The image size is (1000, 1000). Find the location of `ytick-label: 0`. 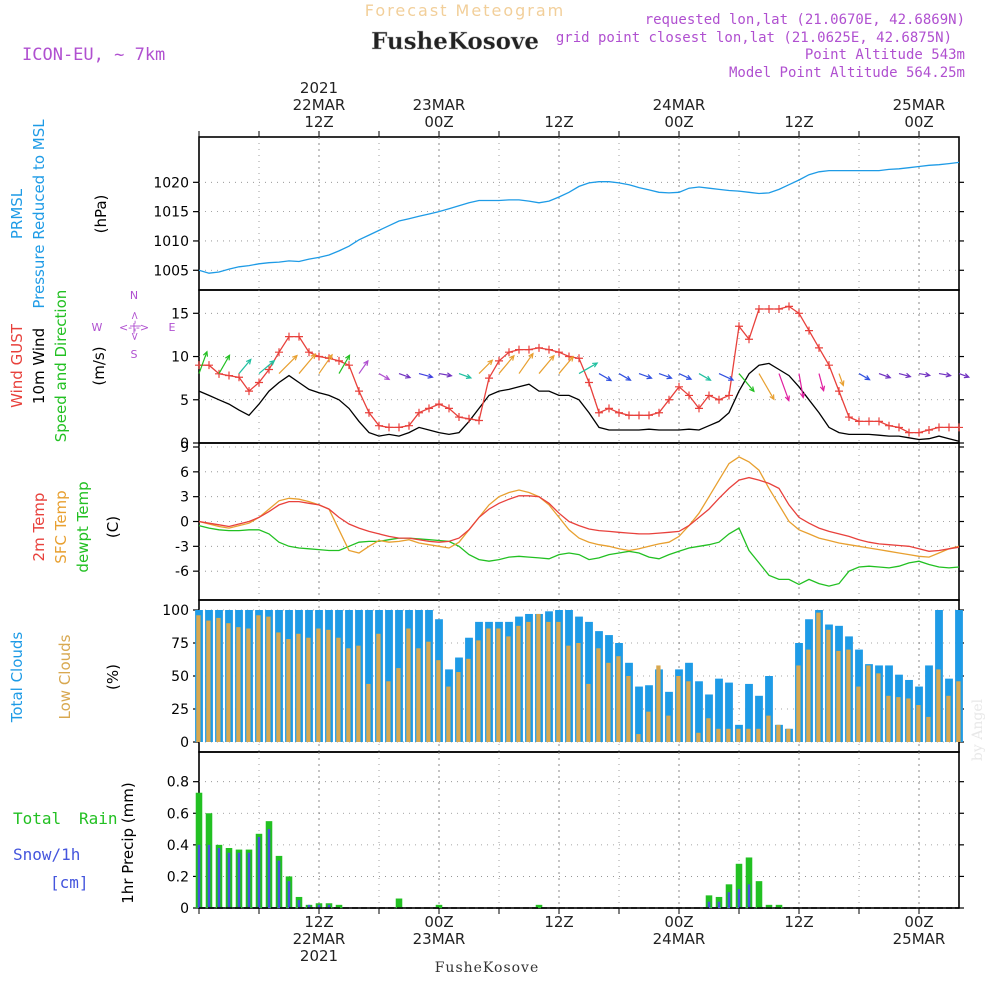

ytick-label: 0 is located at coordinates (184, 909).